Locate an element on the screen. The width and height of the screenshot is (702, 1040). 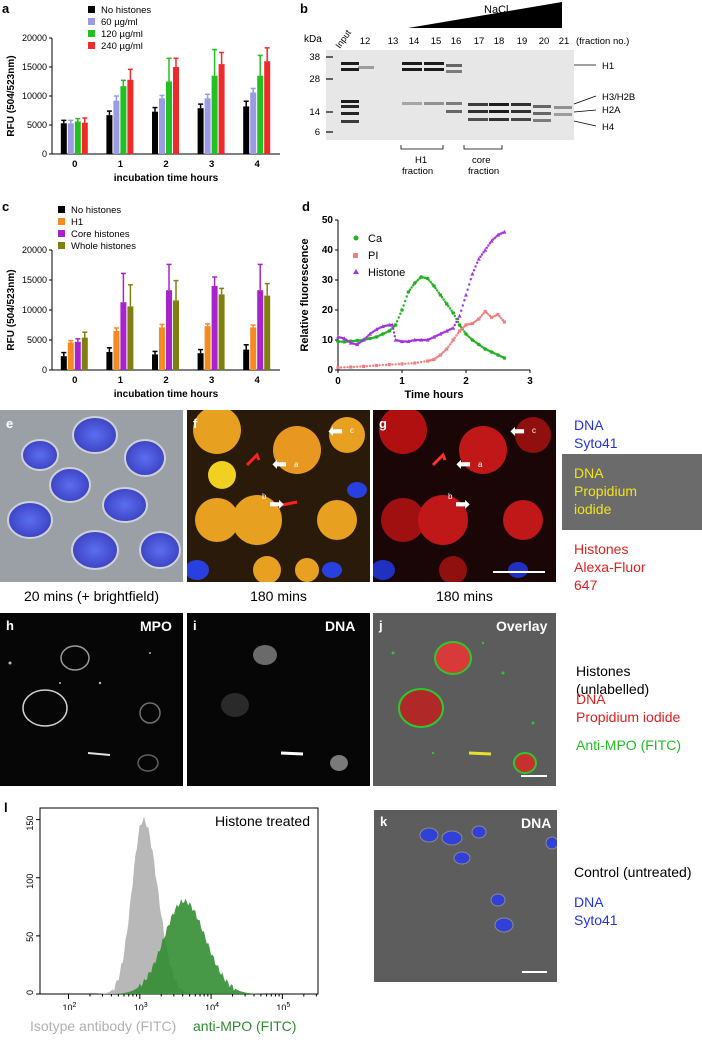
x-axis-label: incubation time hours is located at coordinates (166, 394).